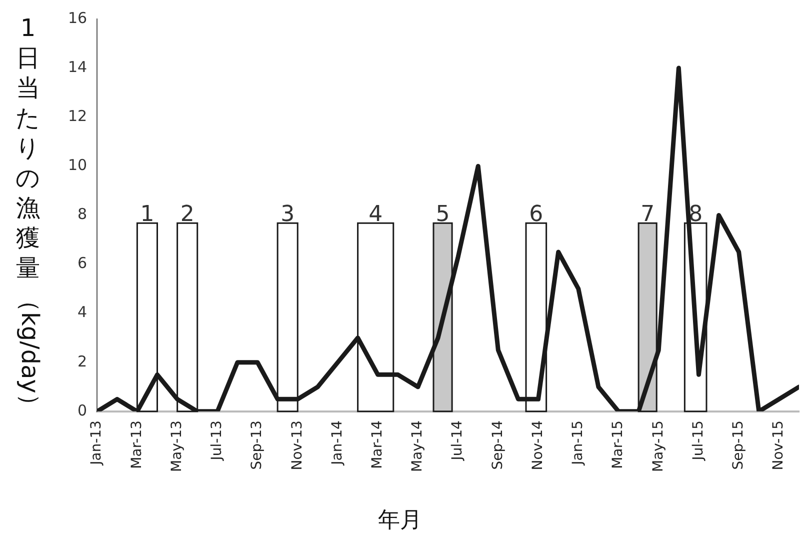 The height and width of the screenshot is (535, 800). What do you see at coordinates (287, 214) in the screenshot?
I see `band-label: 3` at bounding box center [287, 214].